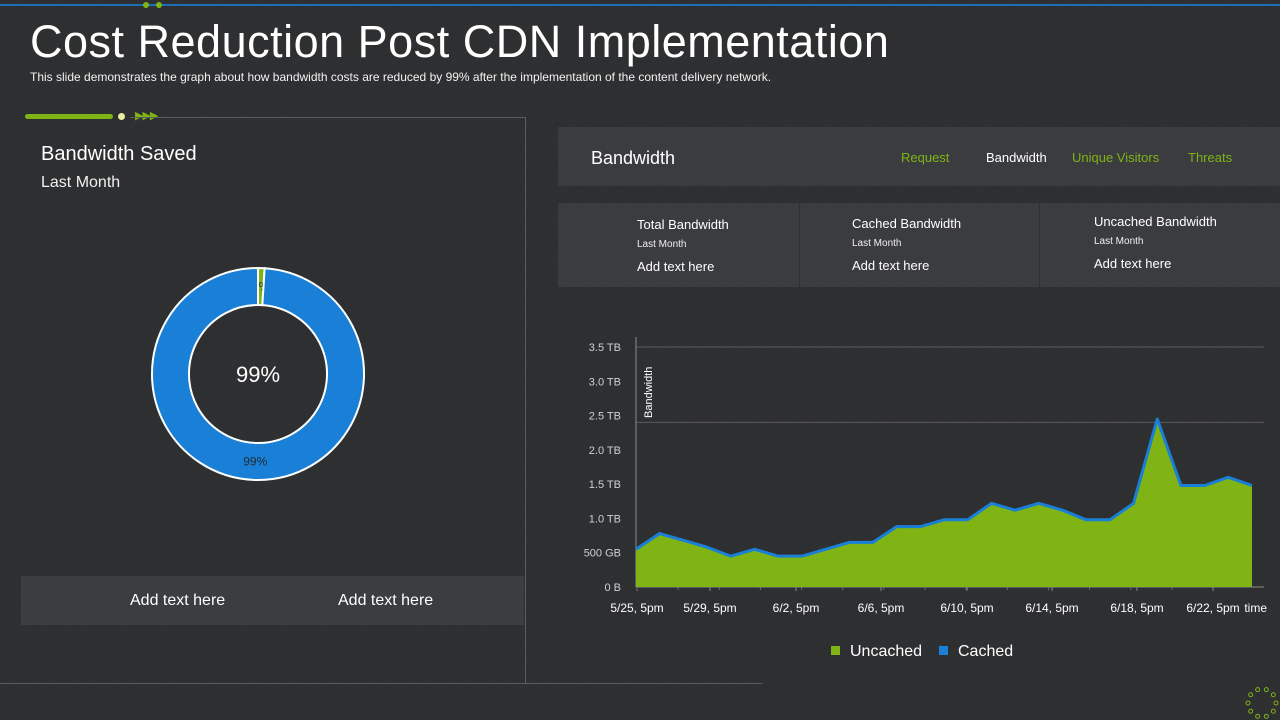  What do you see at coordinates (1255, 608) in the screenshot?
I see `x-axis-label: time` at bounding box center [1255, 608].